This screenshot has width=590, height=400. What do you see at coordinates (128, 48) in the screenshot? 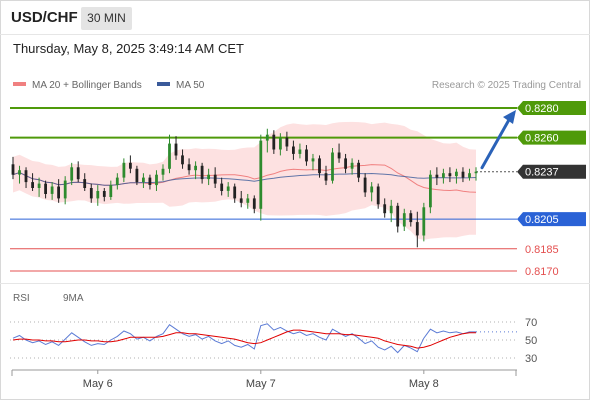
I see `timestamp: Thursday, May 8, 2025 3:49:14 AM CET` at bounding box center [128, 48].